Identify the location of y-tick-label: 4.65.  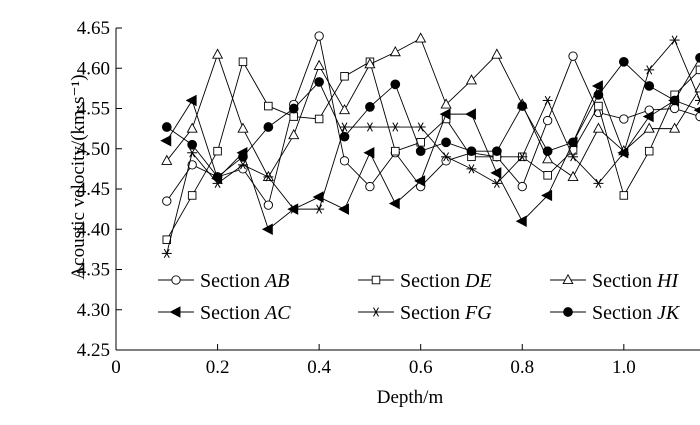
(93, 28).